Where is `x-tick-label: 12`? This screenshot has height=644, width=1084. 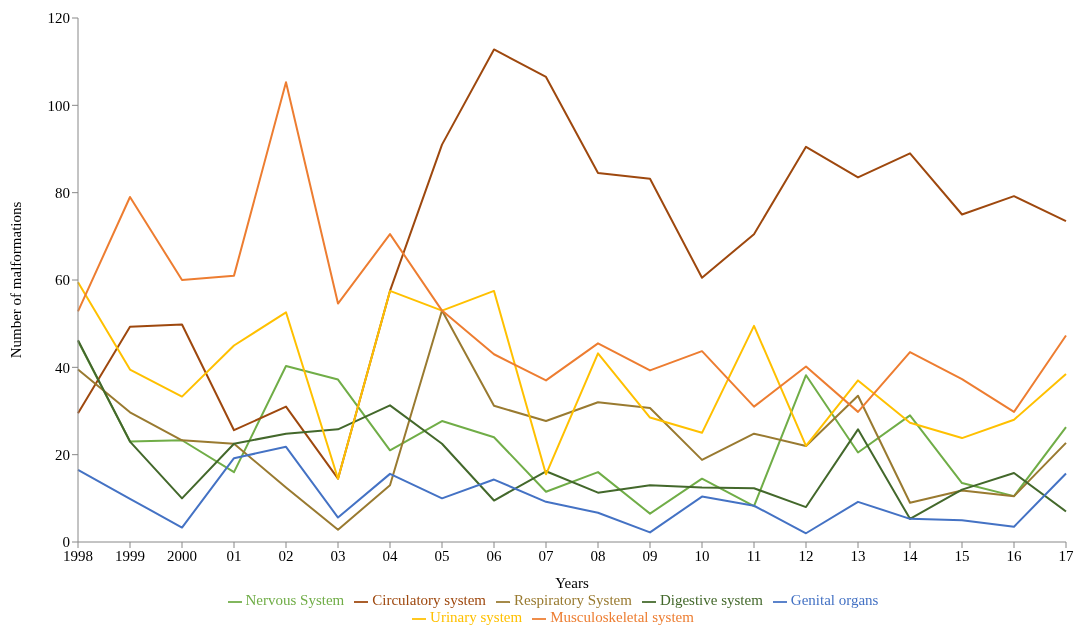
x-tick-label: 12 is located at coordinates (806, 555).